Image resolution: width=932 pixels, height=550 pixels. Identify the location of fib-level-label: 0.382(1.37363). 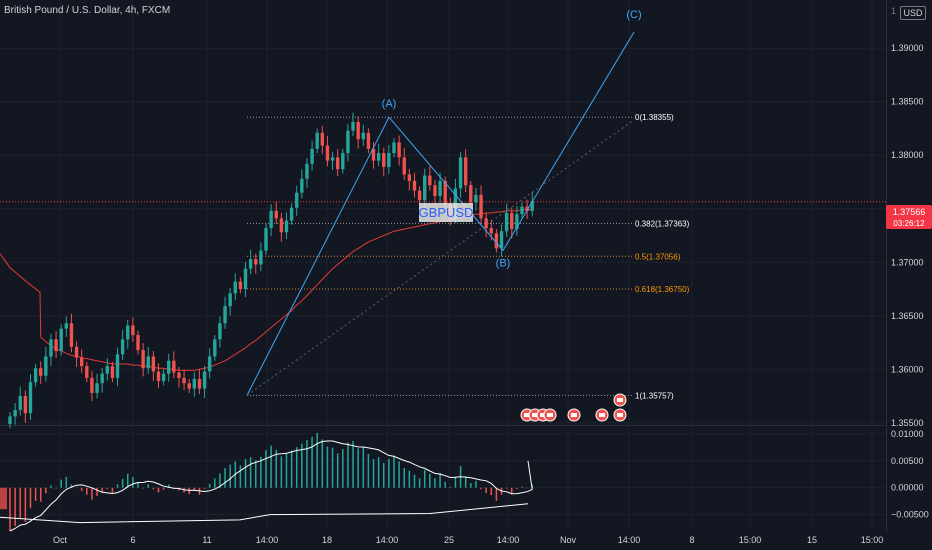
(662, 223).